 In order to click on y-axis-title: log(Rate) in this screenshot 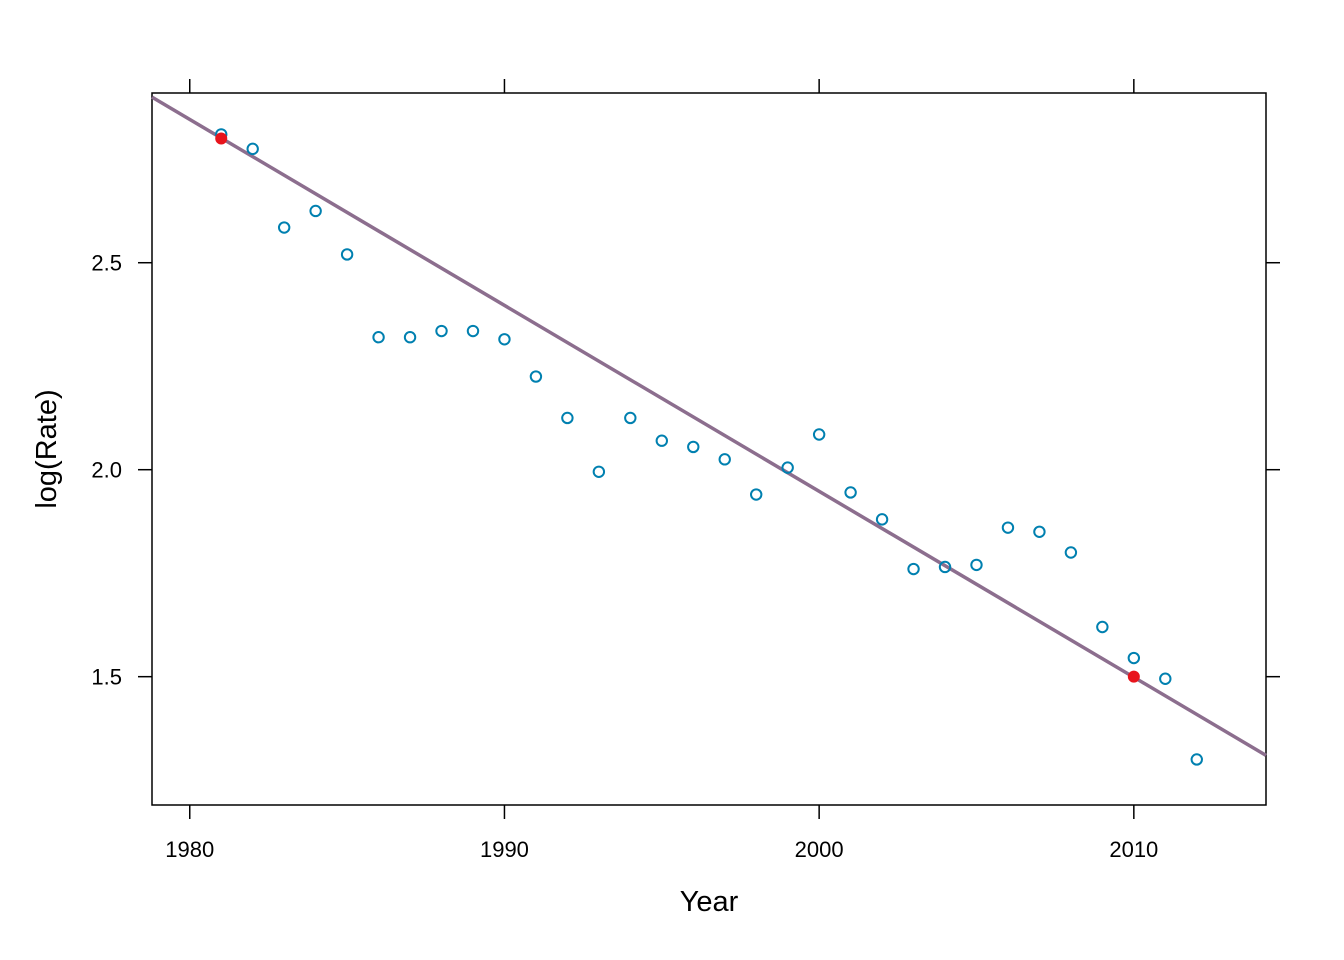, I will do `click(47, 448)`.